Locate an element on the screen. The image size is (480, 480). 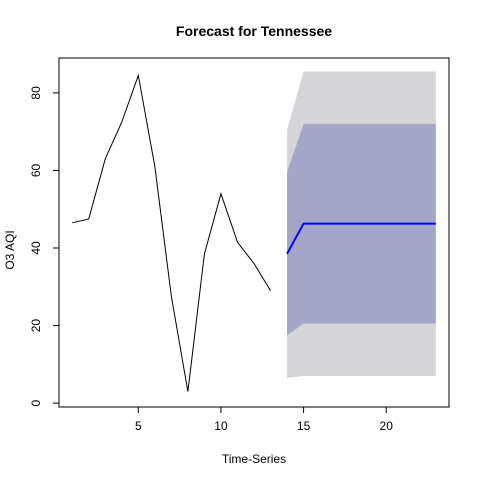
band-80-interval is located at coordinates (361, 229).